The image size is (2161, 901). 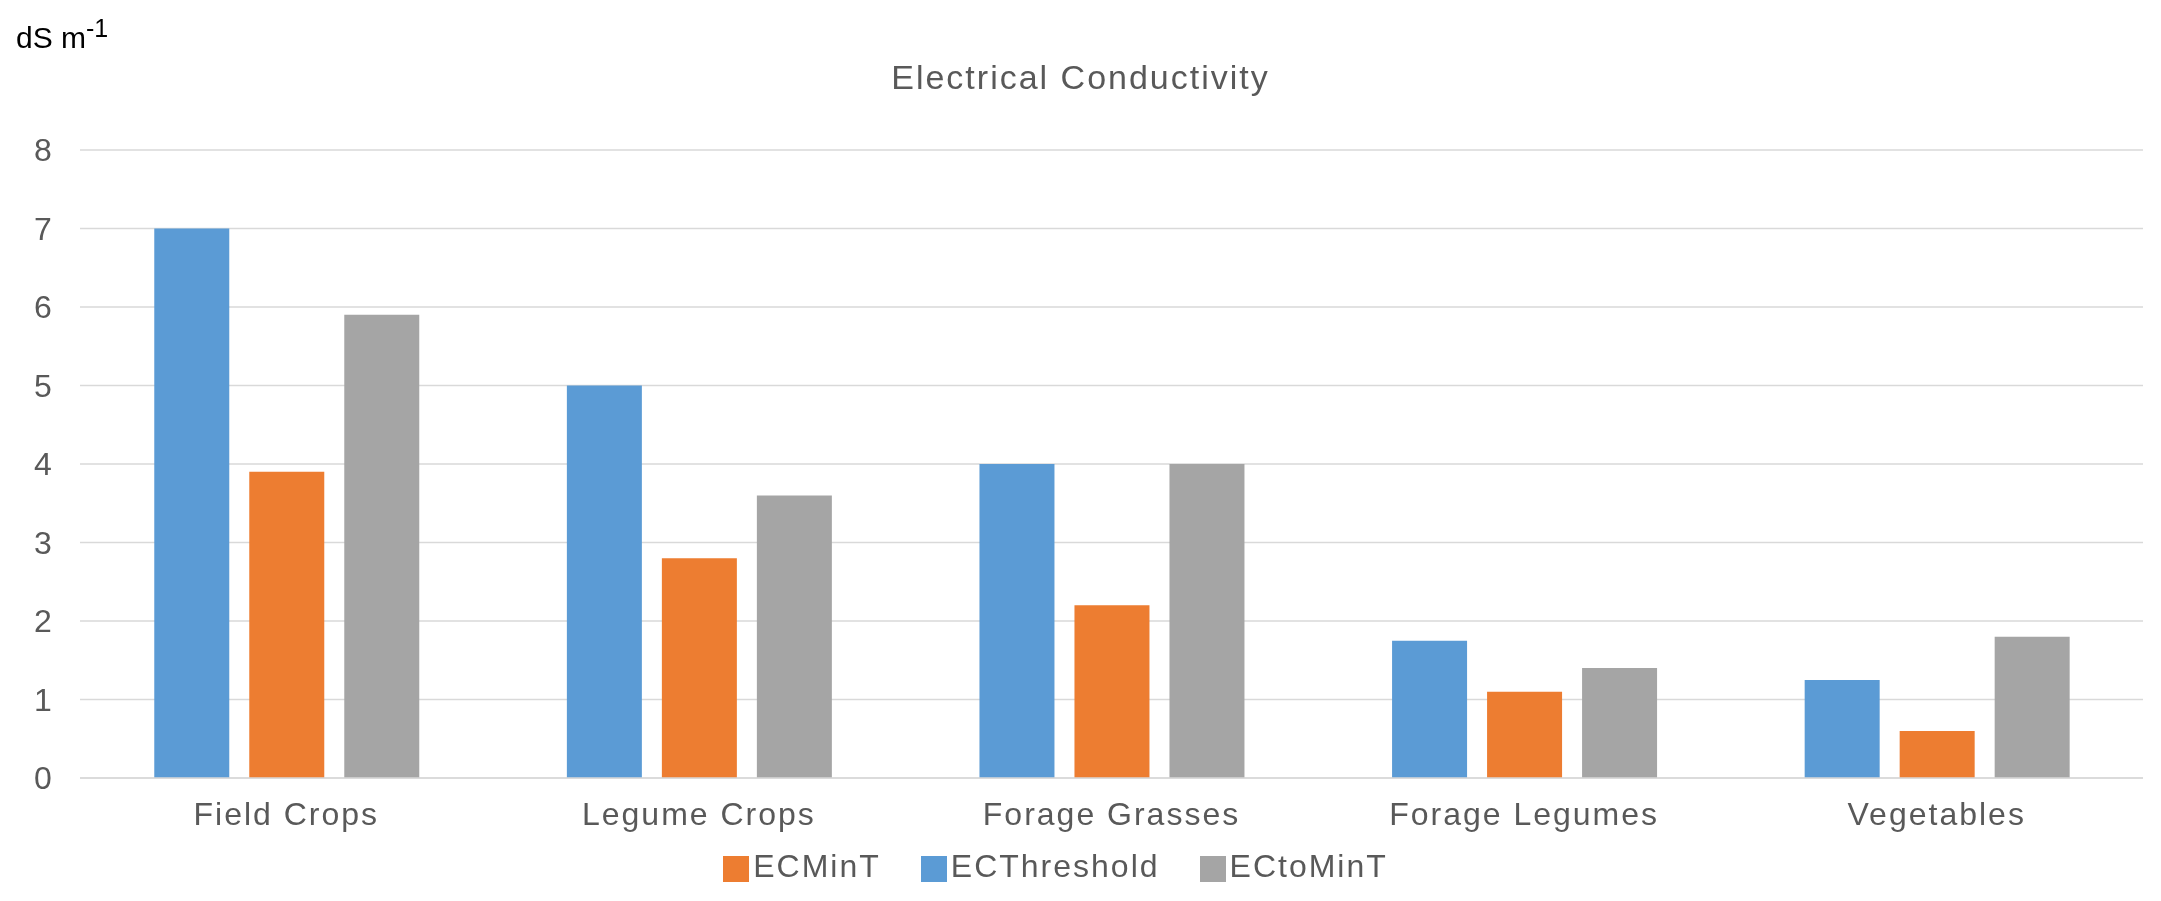 What do you see at coordinates (698, 813) in the screenshot?
I see `x-tick-label: Legume Crops` at bounding box center [698, 813].